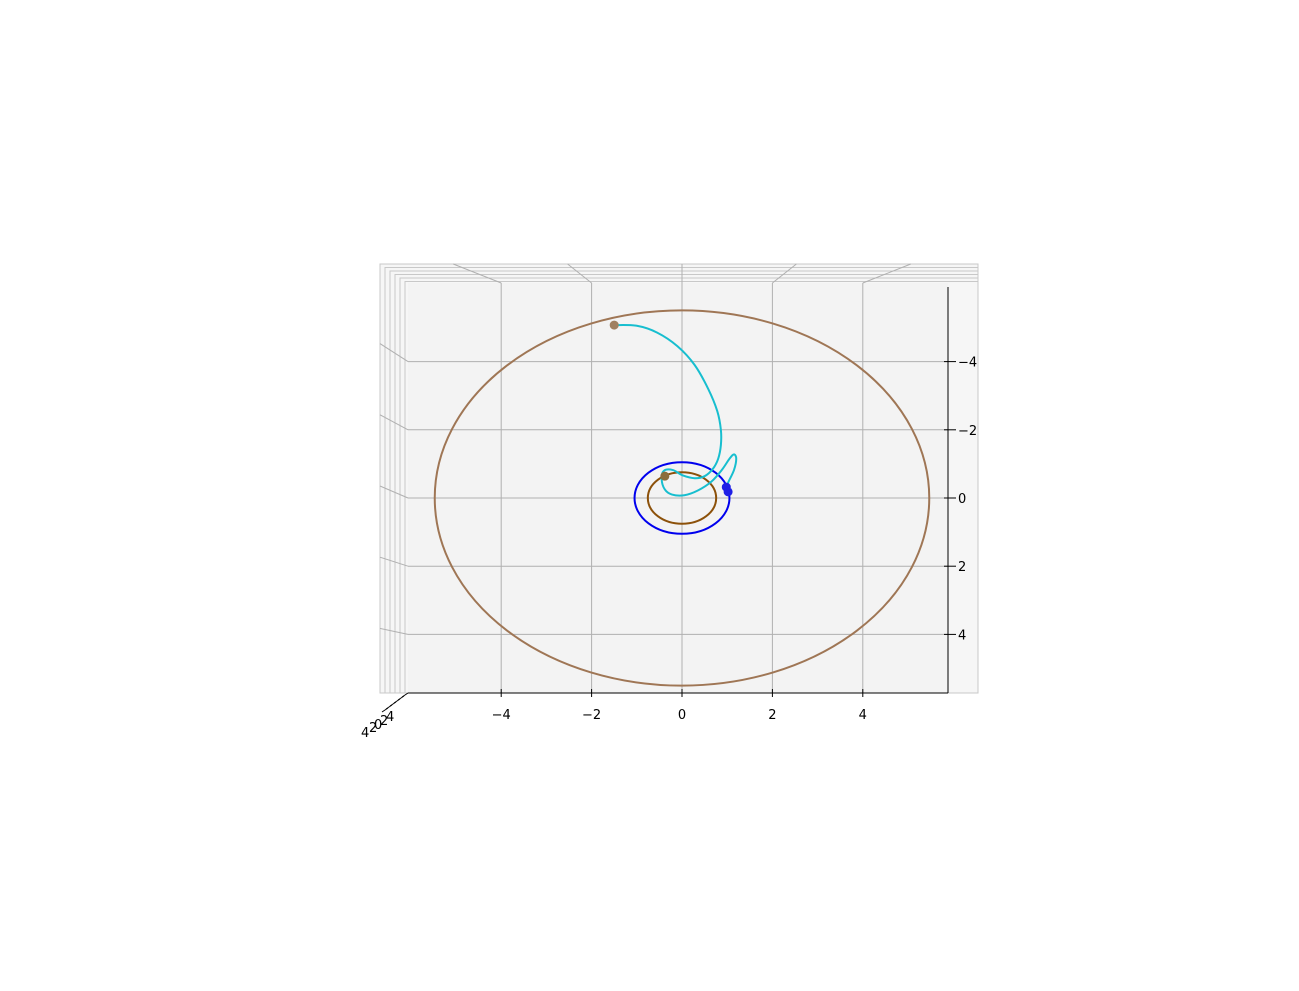  Describe the element at coordinates (962, 567) in the screenshot. I see `y-tick-label: 2` at that location.